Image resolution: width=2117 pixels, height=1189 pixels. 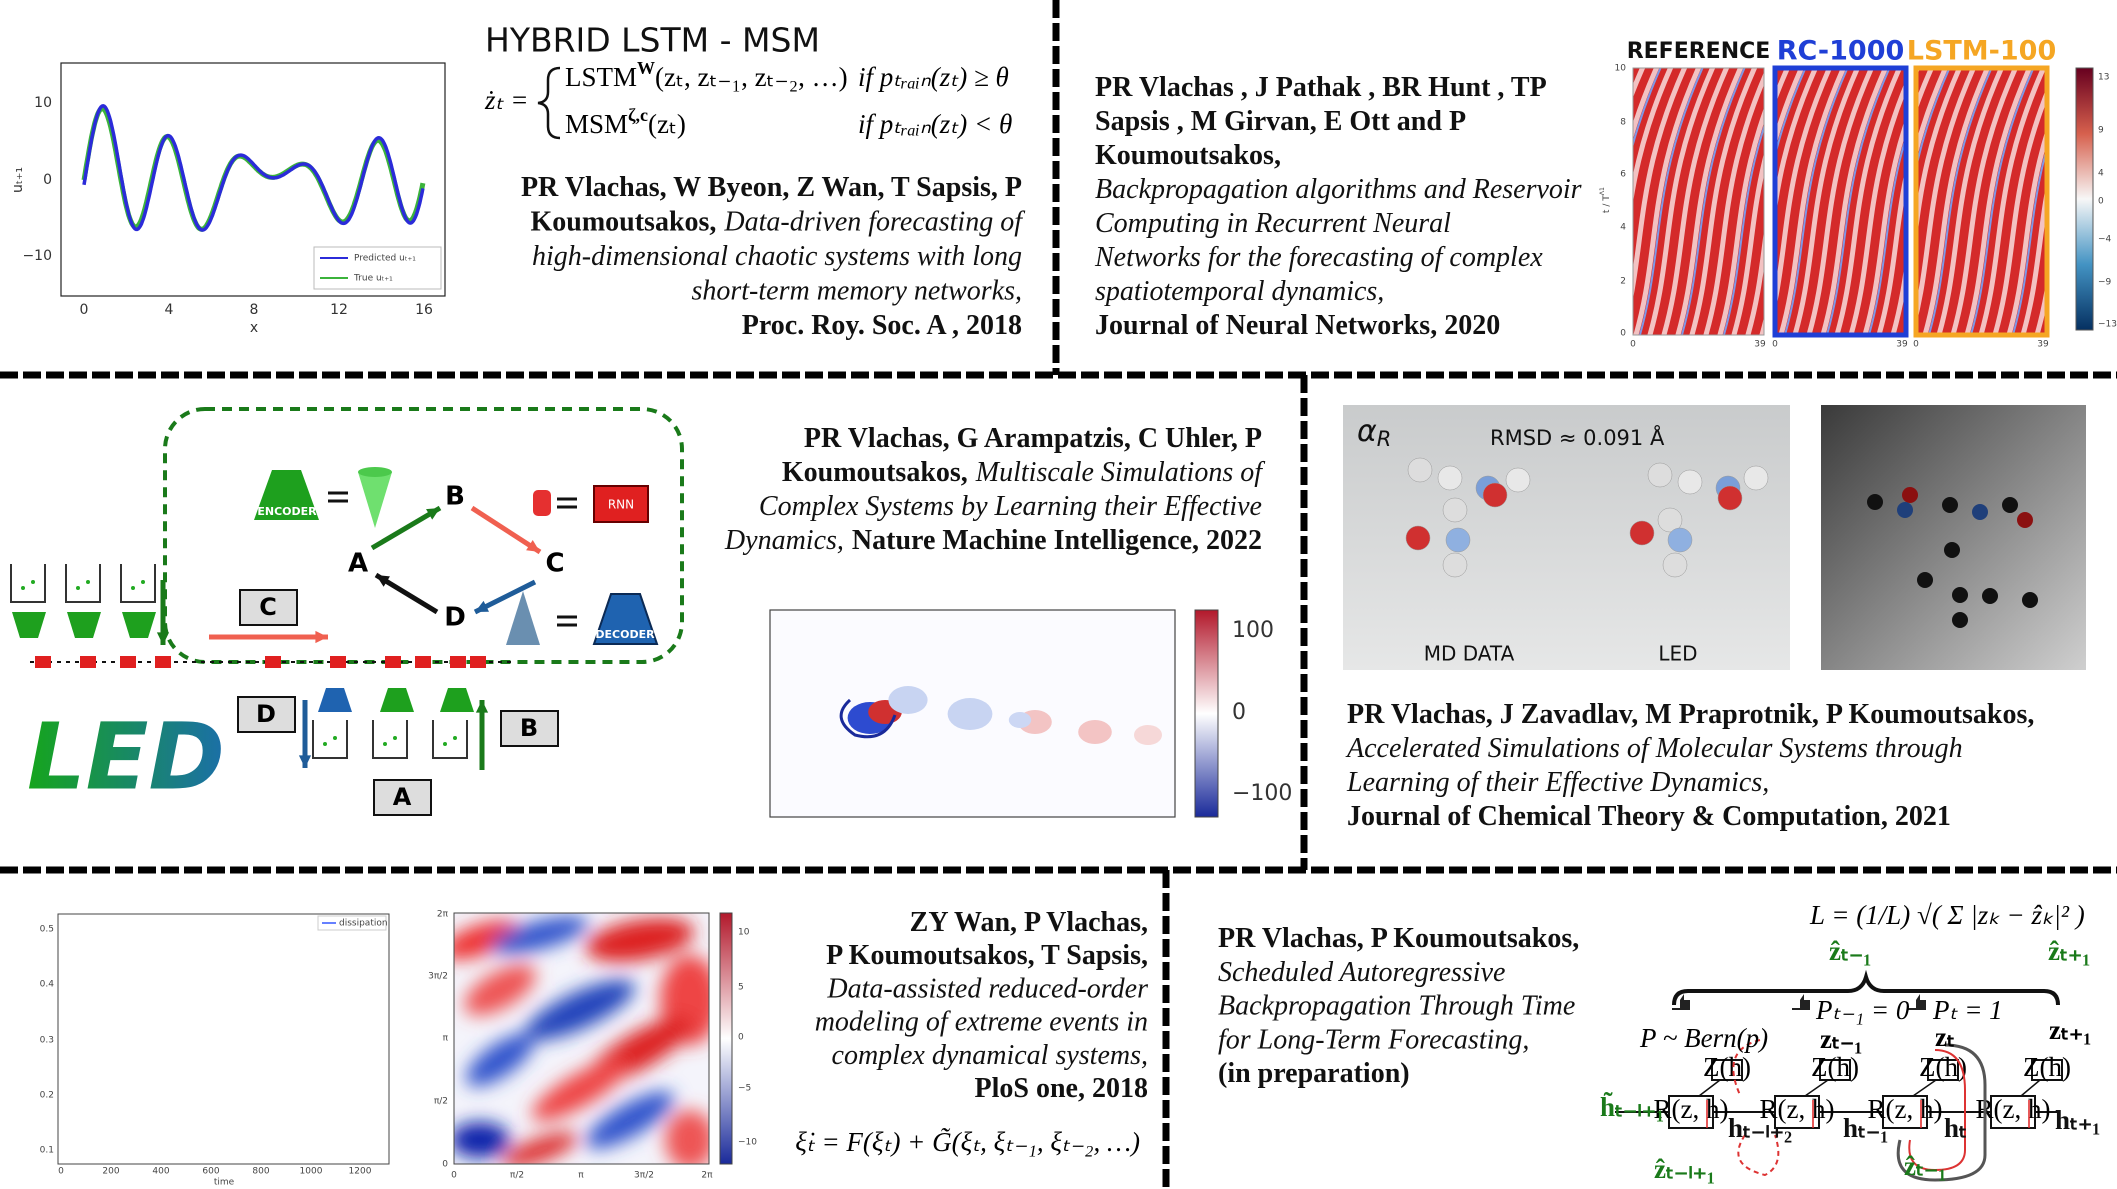 What do you see at coordinates (596, 124) in the screenshot?
I see `equation-name: MSM` at bounding box center [596, 124].